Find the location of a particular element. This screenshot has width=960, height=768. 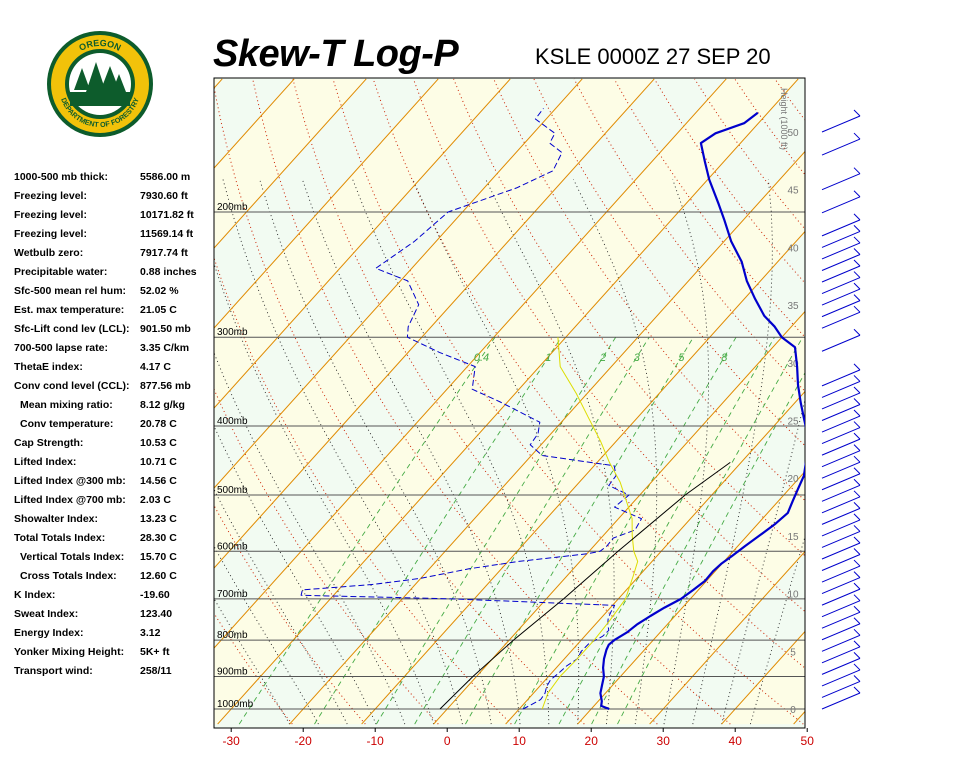

index-row: Lifted Index @300 mb: 14.56 C is located at coordinates (114, 482).